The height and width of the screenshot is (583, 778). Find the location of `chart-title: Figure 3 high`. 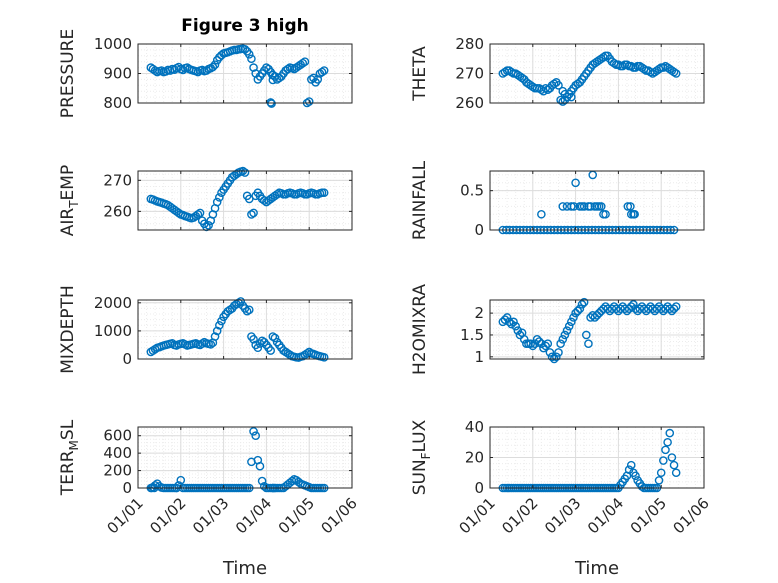

chart-title: Figure 3 high is located at coordinates (245, 26).